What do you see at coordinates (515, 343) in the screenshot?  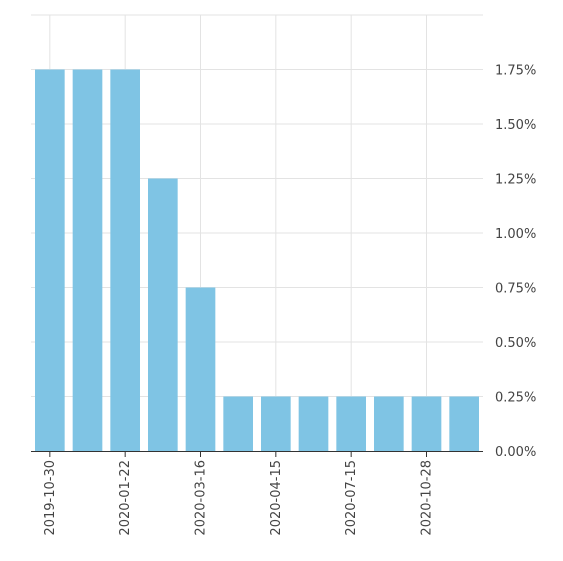 I see `y-tick-label-2: 0.50%` at bounding box center [515, 343].